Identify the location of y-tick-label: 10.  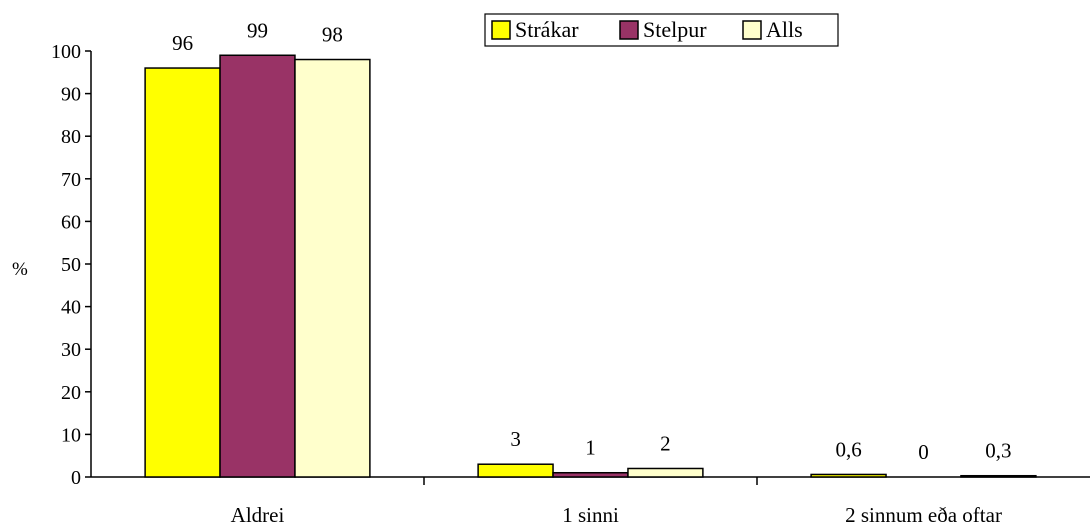
(71, 435).